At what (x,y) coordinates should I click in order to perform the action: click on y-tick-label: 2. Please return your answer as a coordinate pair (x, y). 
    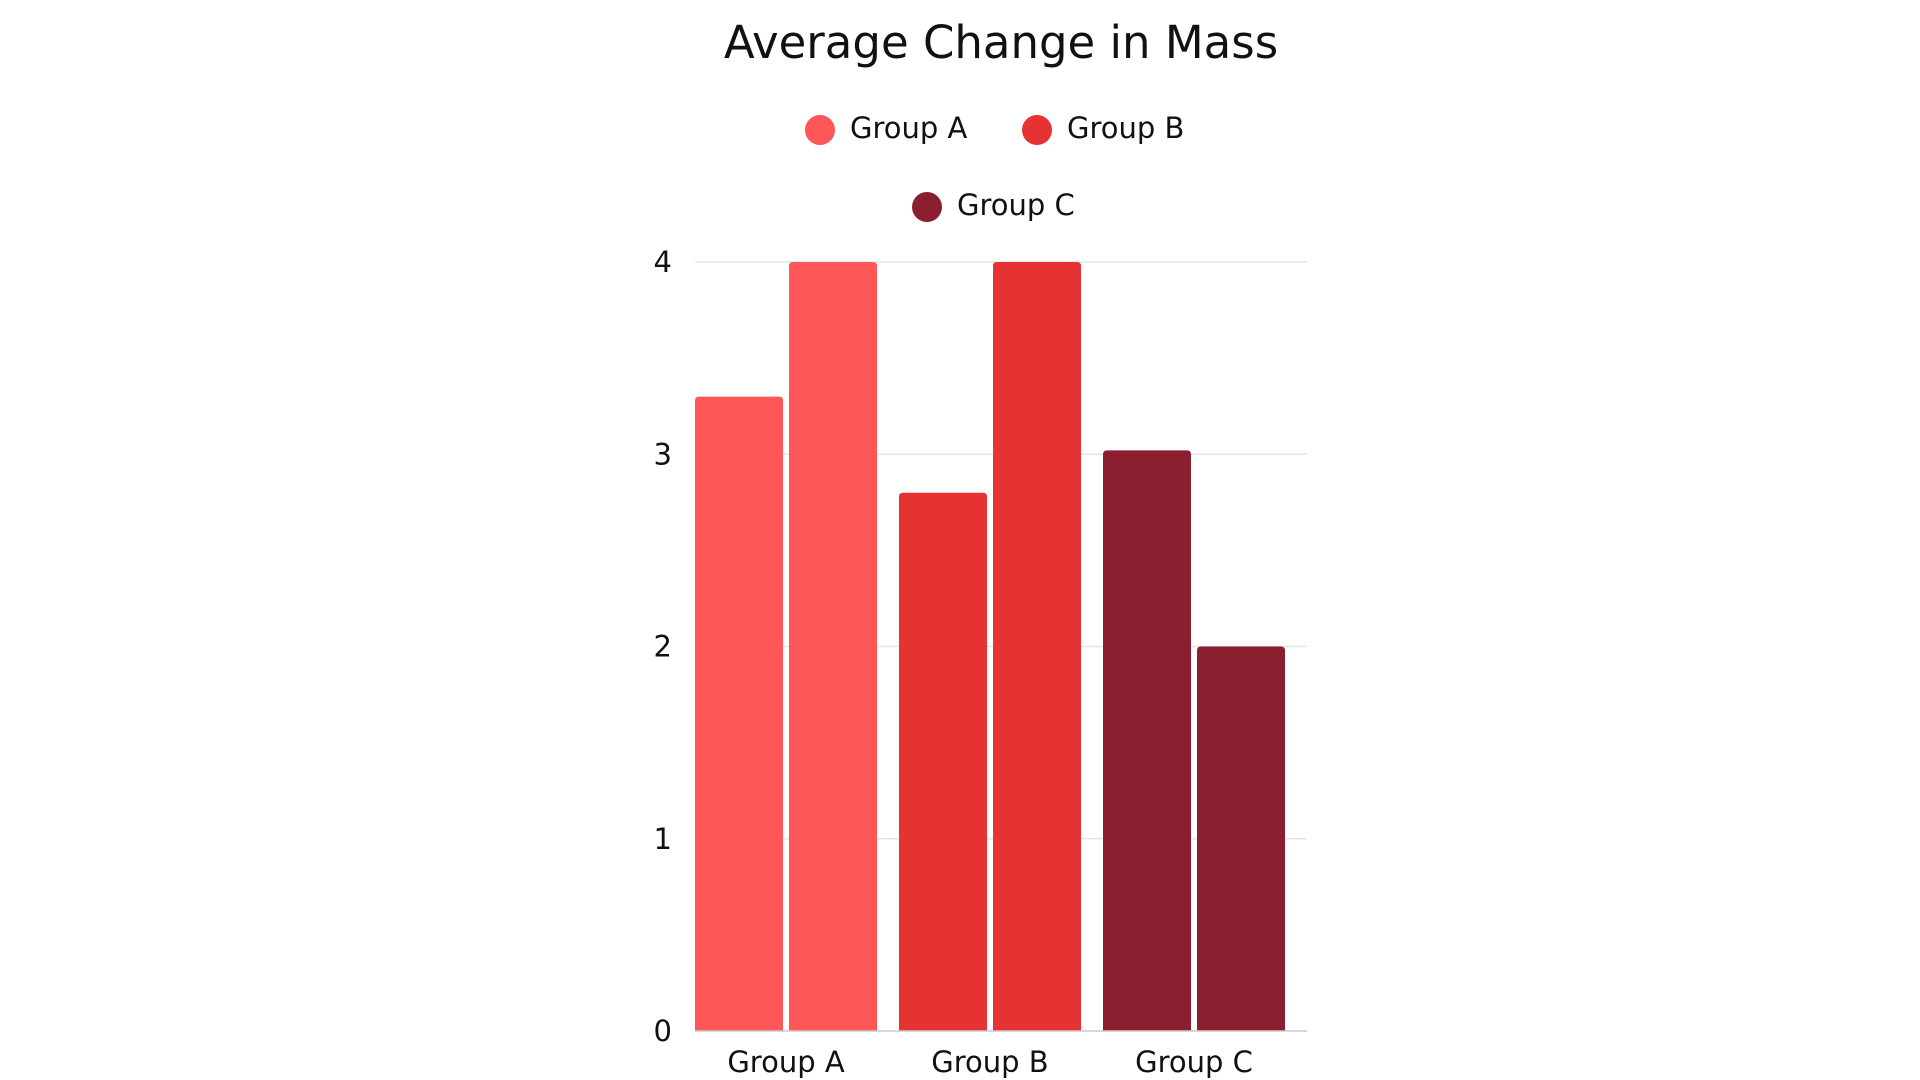
    Looking at the image, I should click on (663, 647).